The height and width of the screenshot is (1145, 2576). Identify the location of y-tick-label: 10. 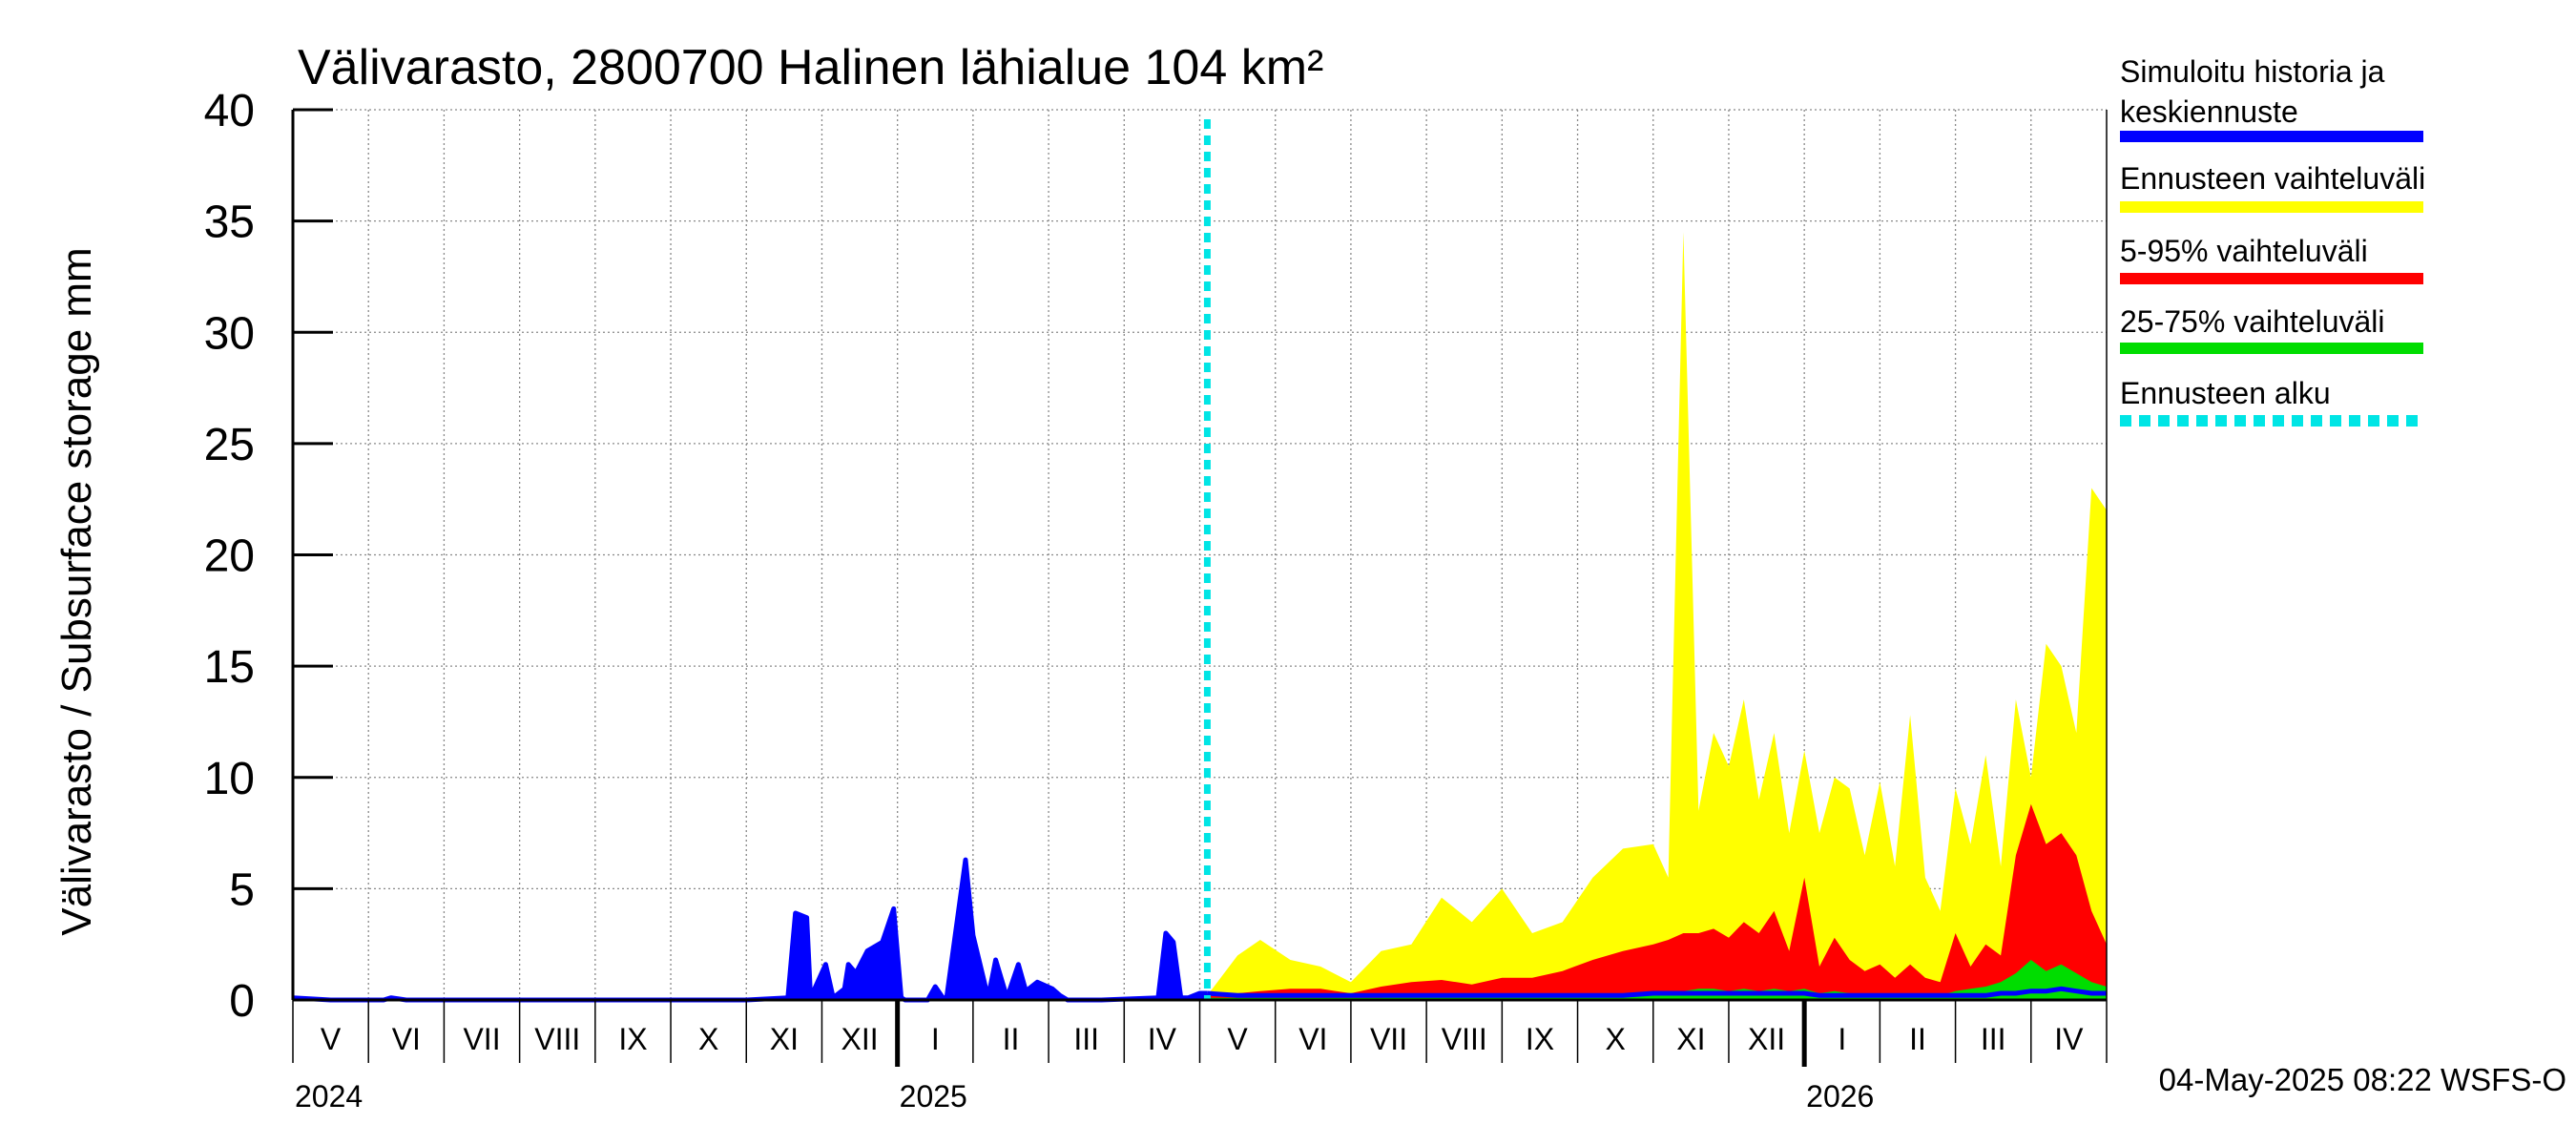
(229, 779).